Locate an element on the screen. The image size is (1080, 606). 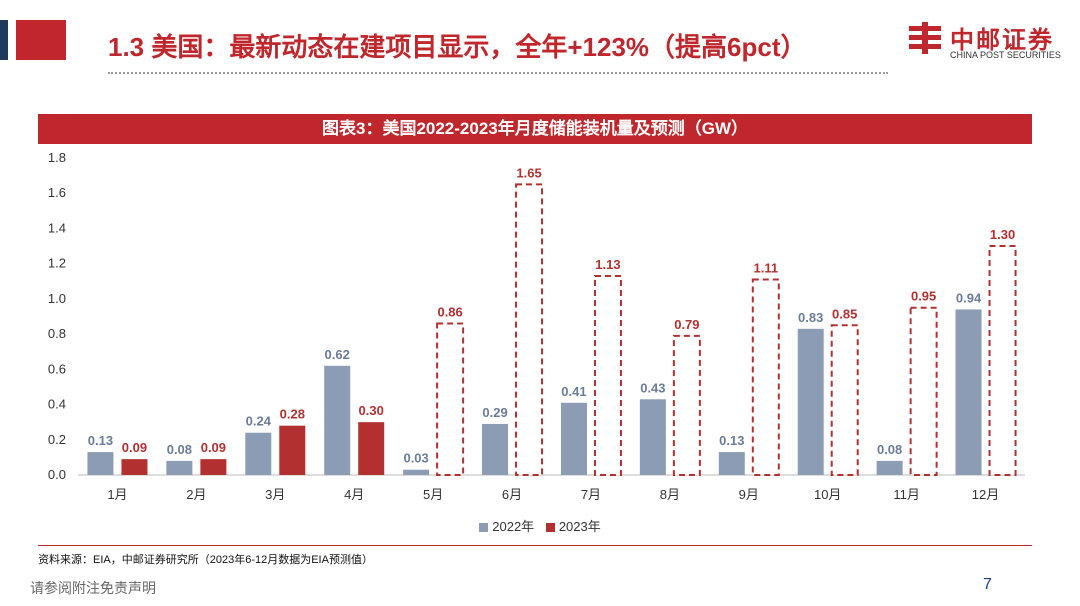
x-tick-label: 3月 is located at coordinates (275, 494).